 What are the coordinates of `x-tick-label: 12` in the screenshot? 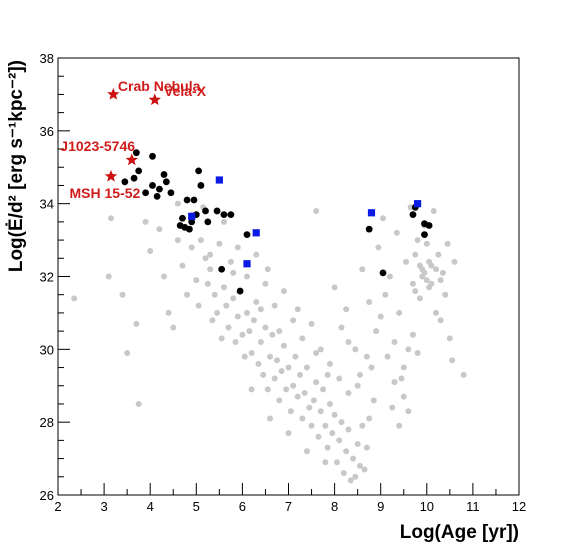 It's located at (519, 506).